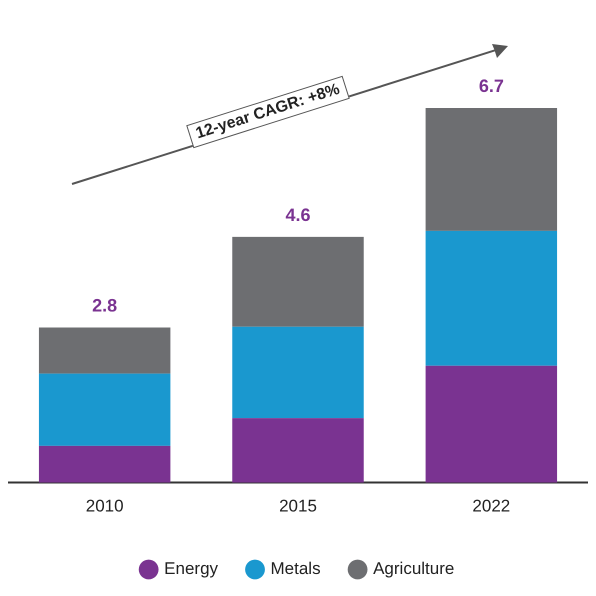 The width and height of the screenshot is (596, 596). What do you see at coordinates (268, 112) in the screenshot?
I see `annotation: 12-year CAGR: +8%` at bounding box center [268, 112].